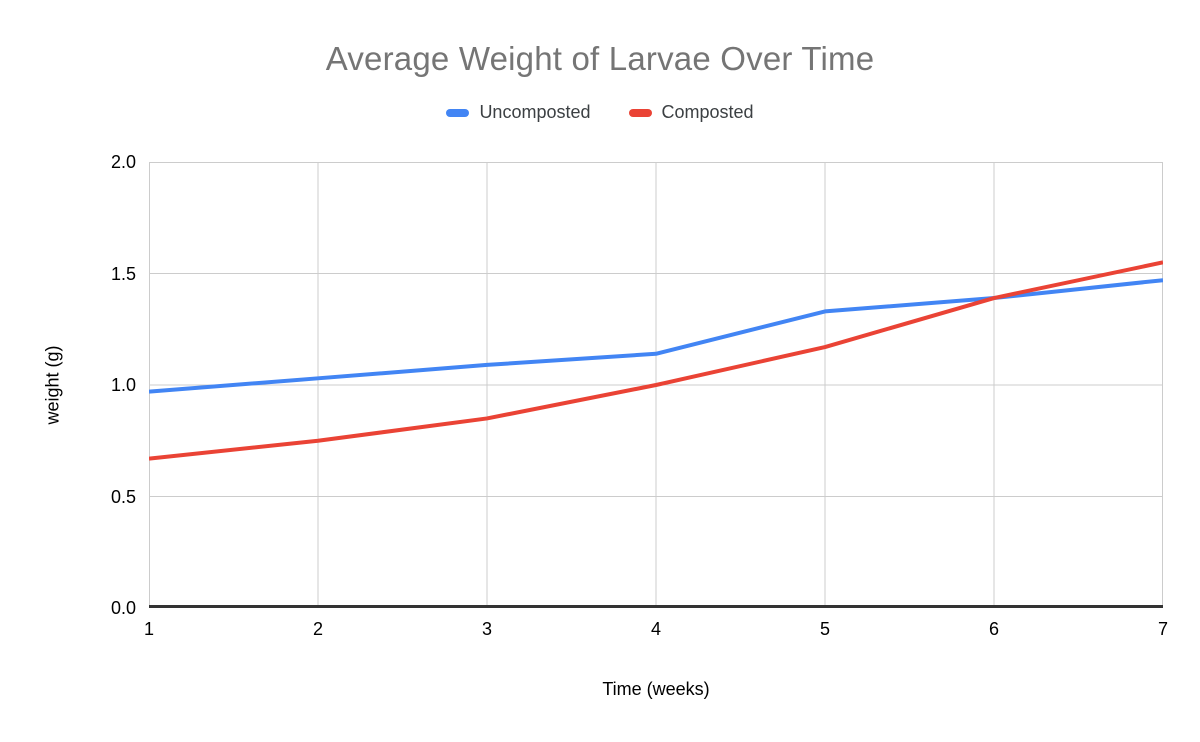  What do you see at coordinates (123, 385) in the screenshot?
I see `y-tick-label: 1.0` at bounding box center [123, 385].